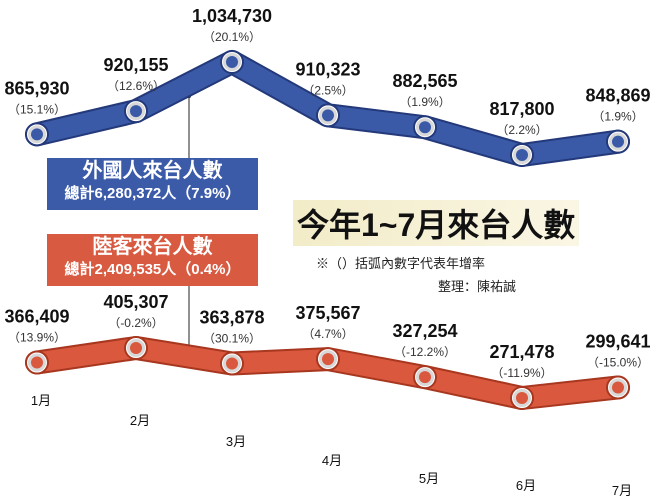 The height and width of the screenshot is (502, 656). I want to click on value-label: 366,409, so click(36, 317).